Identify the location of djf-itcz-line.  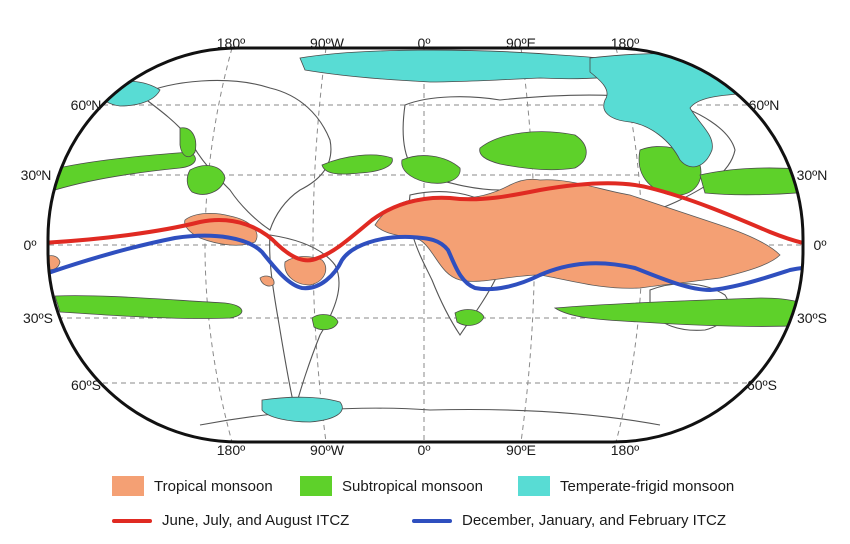
(425, 263).